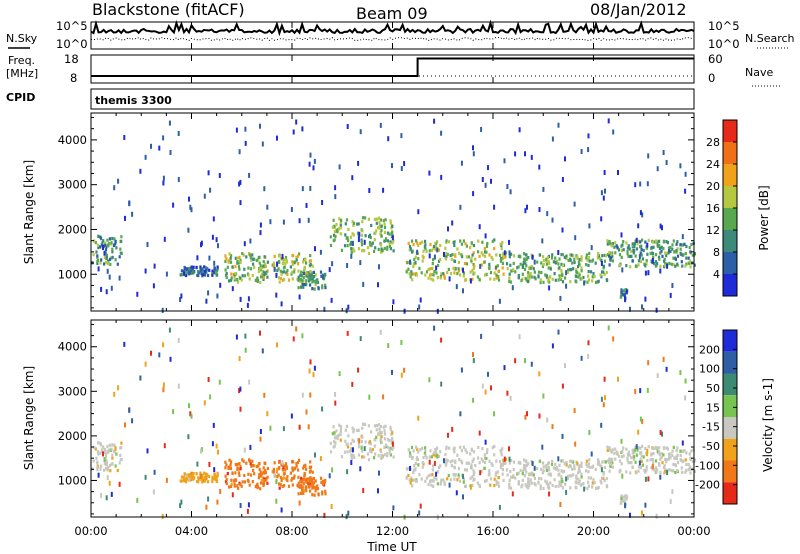 The image size is (800, 554). I want to click on noise-left-tick-top: 10^5, so click(72, 26).